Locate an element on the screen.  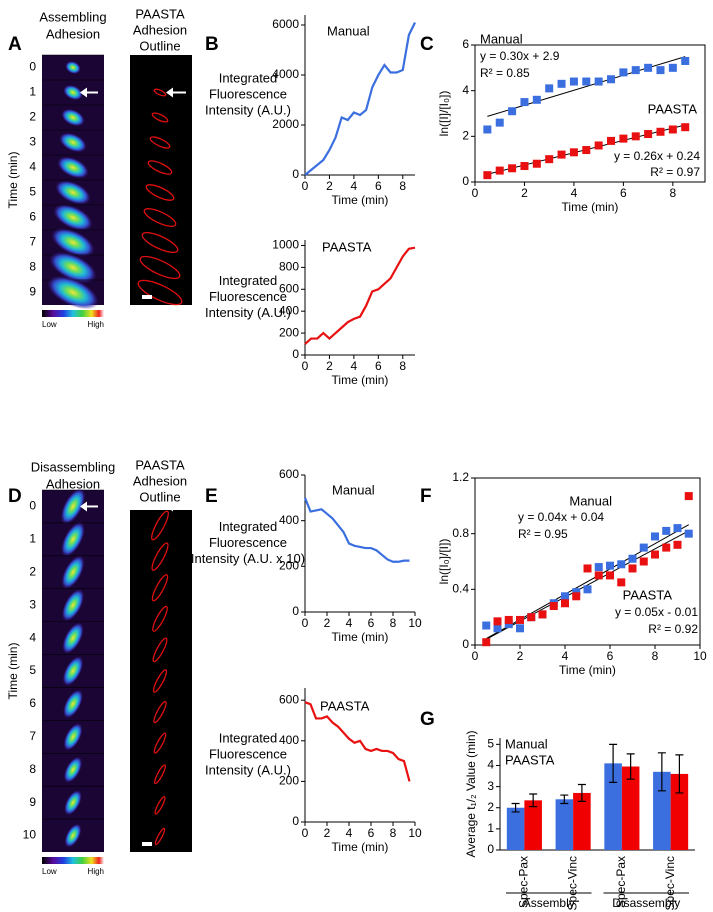
y-tick-label: 2000 is located at coordinates (285, 124).